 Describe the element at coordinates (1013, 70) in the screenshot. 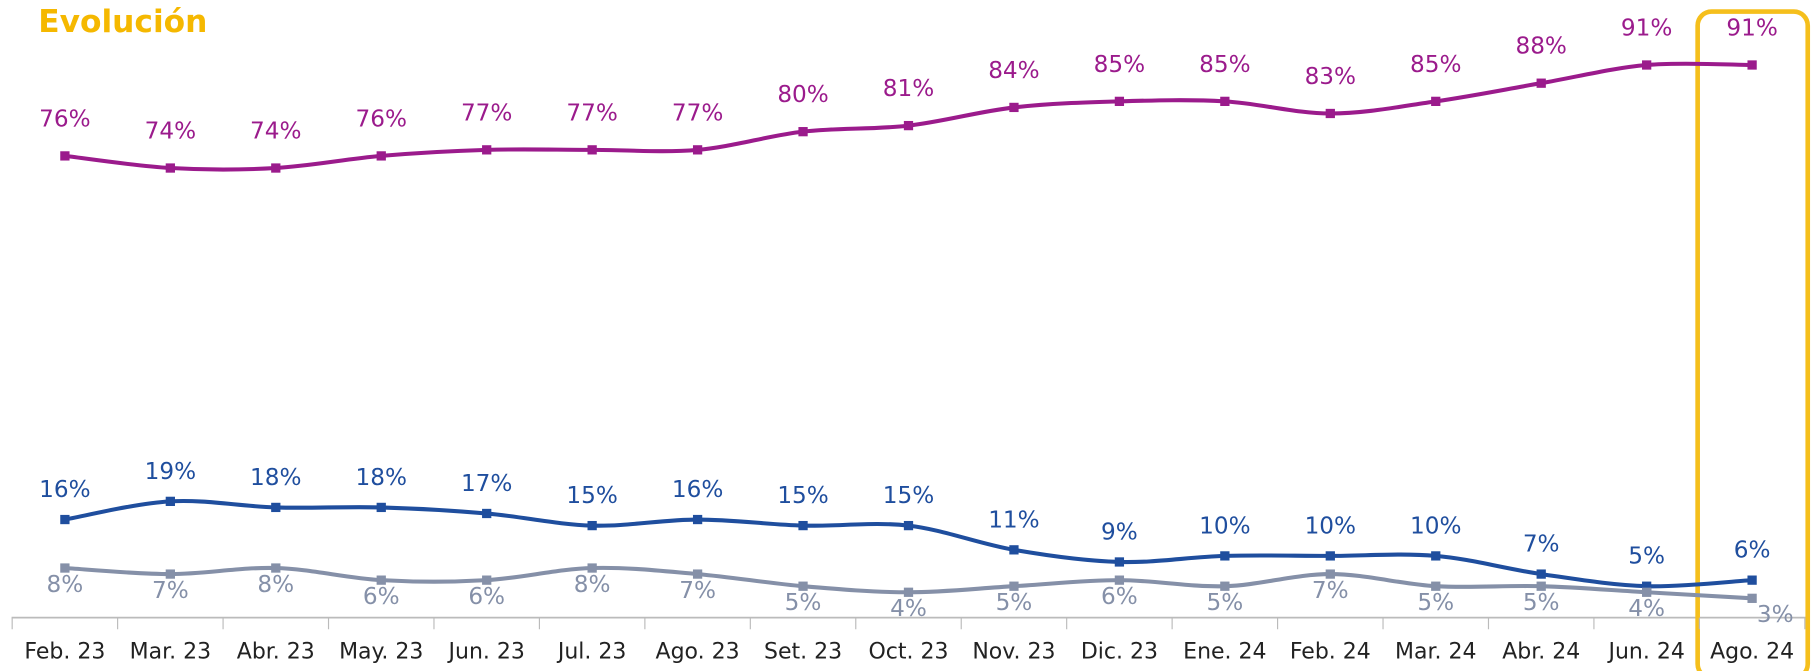

I see `data-label: 84%` at that location.